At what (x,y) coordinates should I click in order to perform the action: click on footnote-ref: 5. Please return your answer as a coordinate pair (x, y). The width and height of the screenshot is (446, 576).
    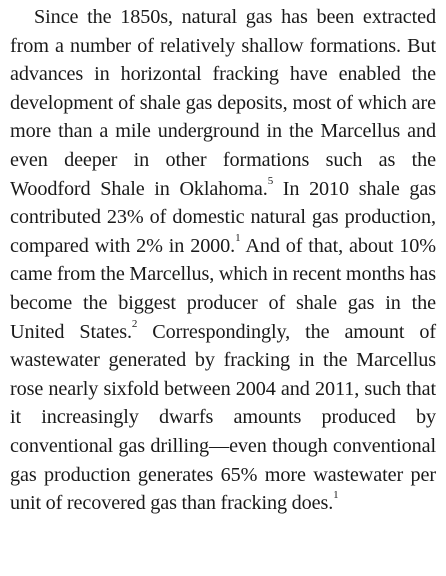
    Looking at the image, I should click on (270, 180).